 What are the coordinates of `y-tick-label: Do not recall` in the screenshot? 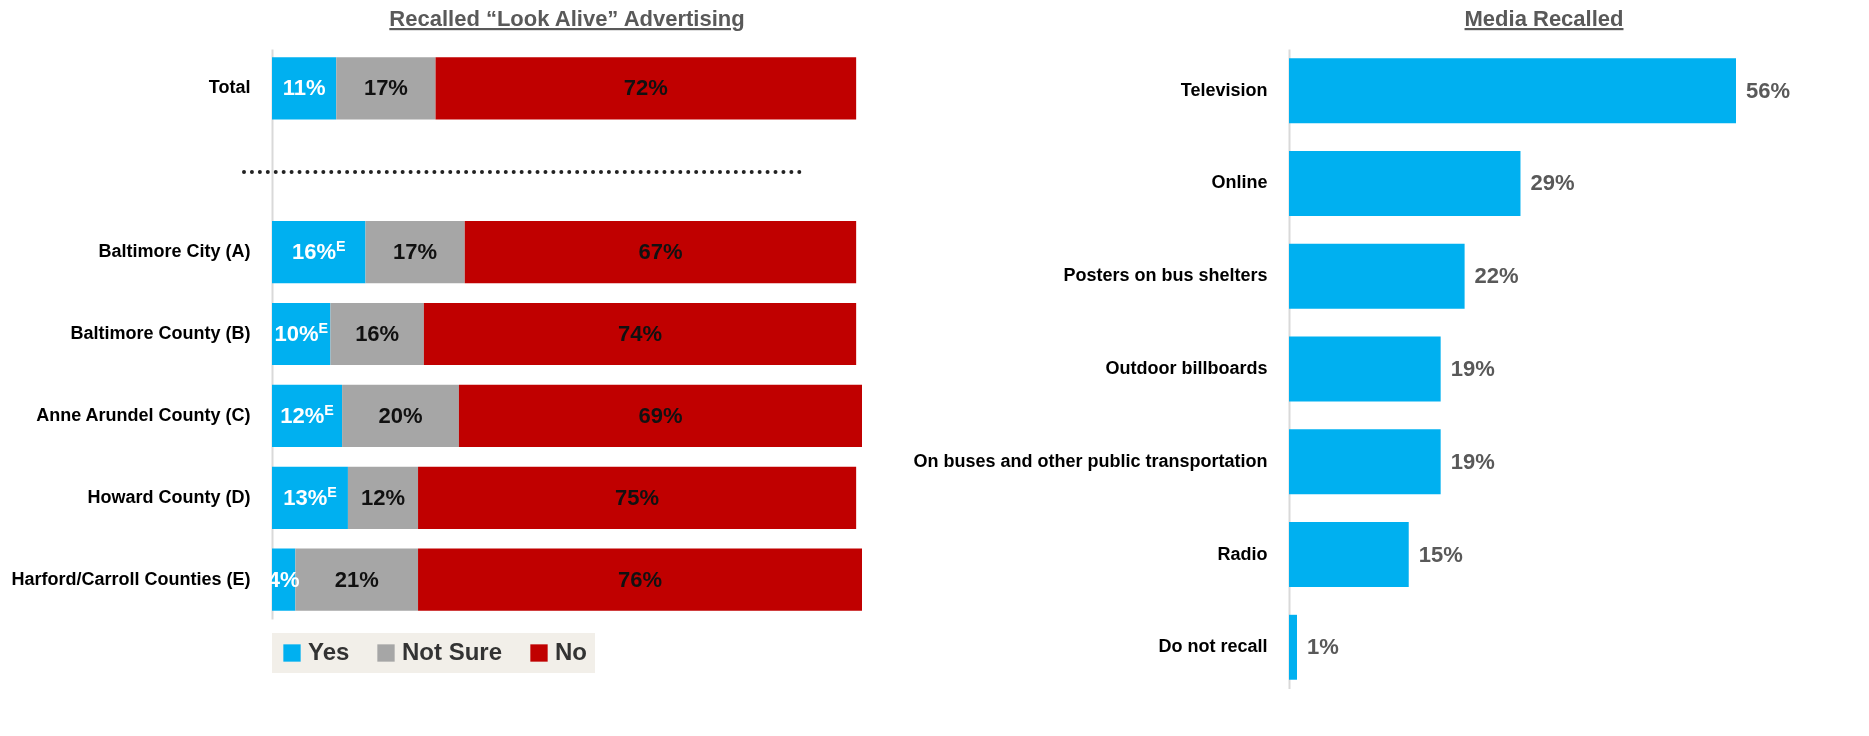 It's located at (1213, 646).